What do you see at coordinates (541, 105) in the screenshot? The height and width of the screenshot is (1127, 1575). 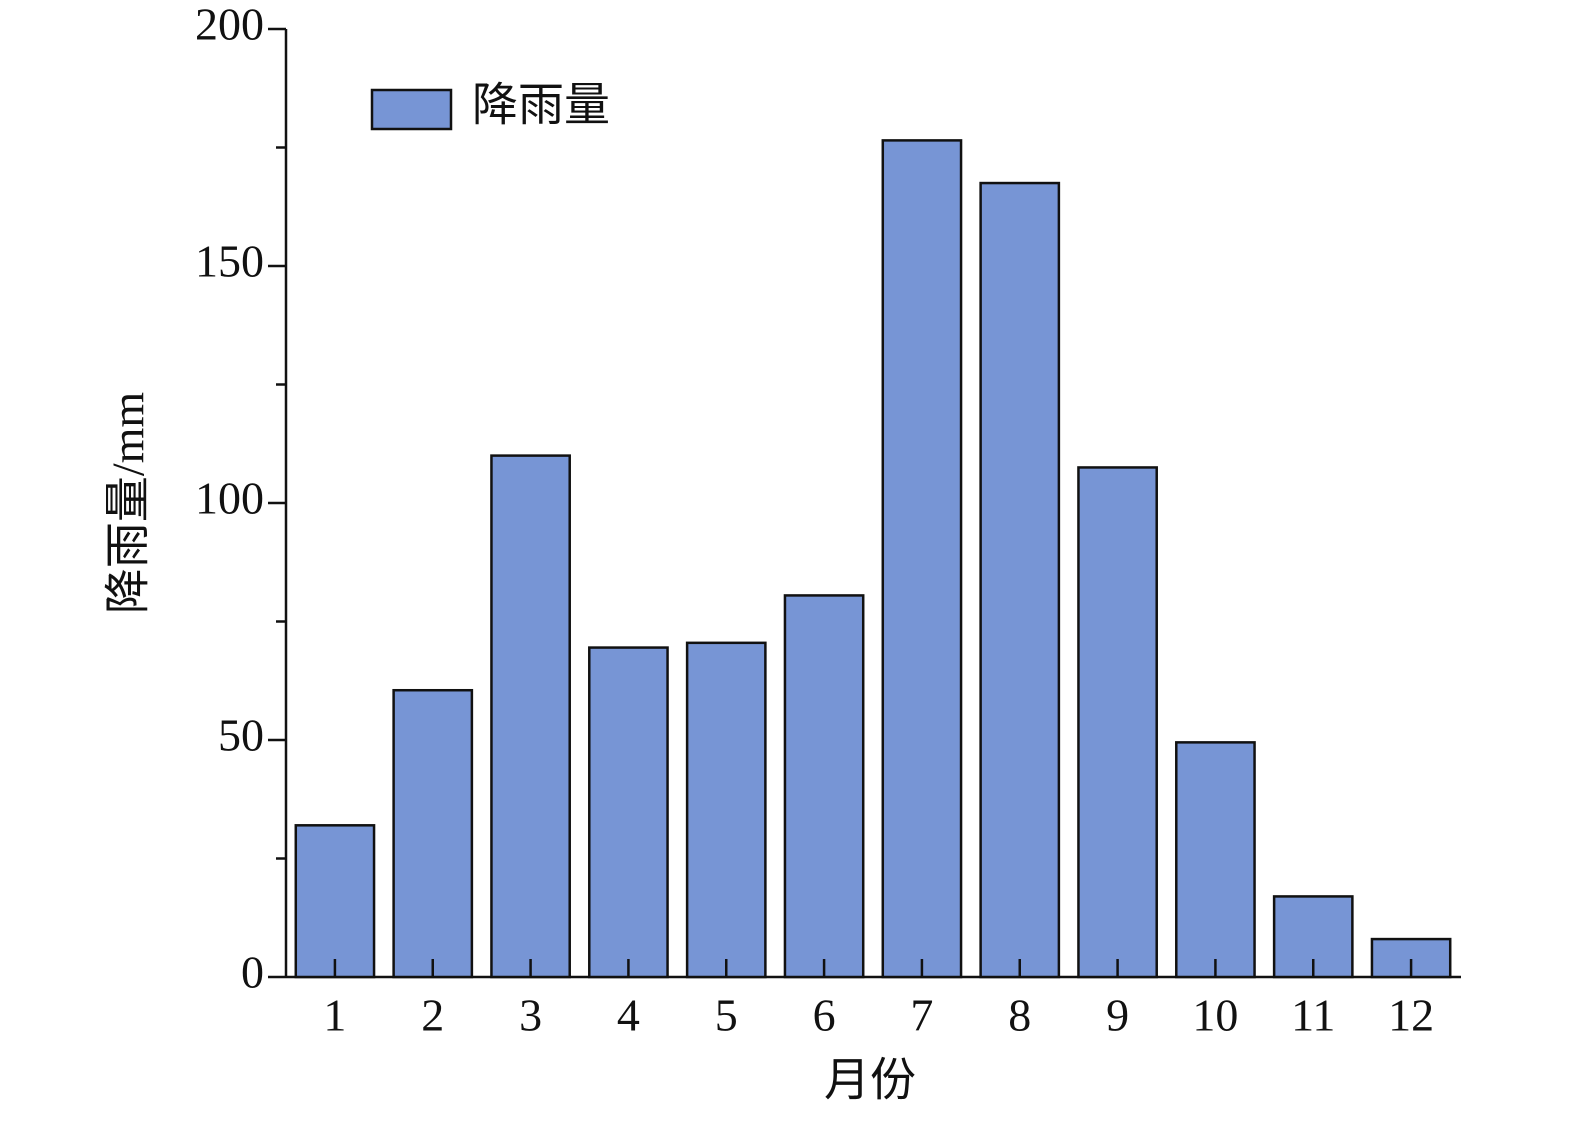 I see `legend-label: 降雨量` at bounding box center [541, 105].